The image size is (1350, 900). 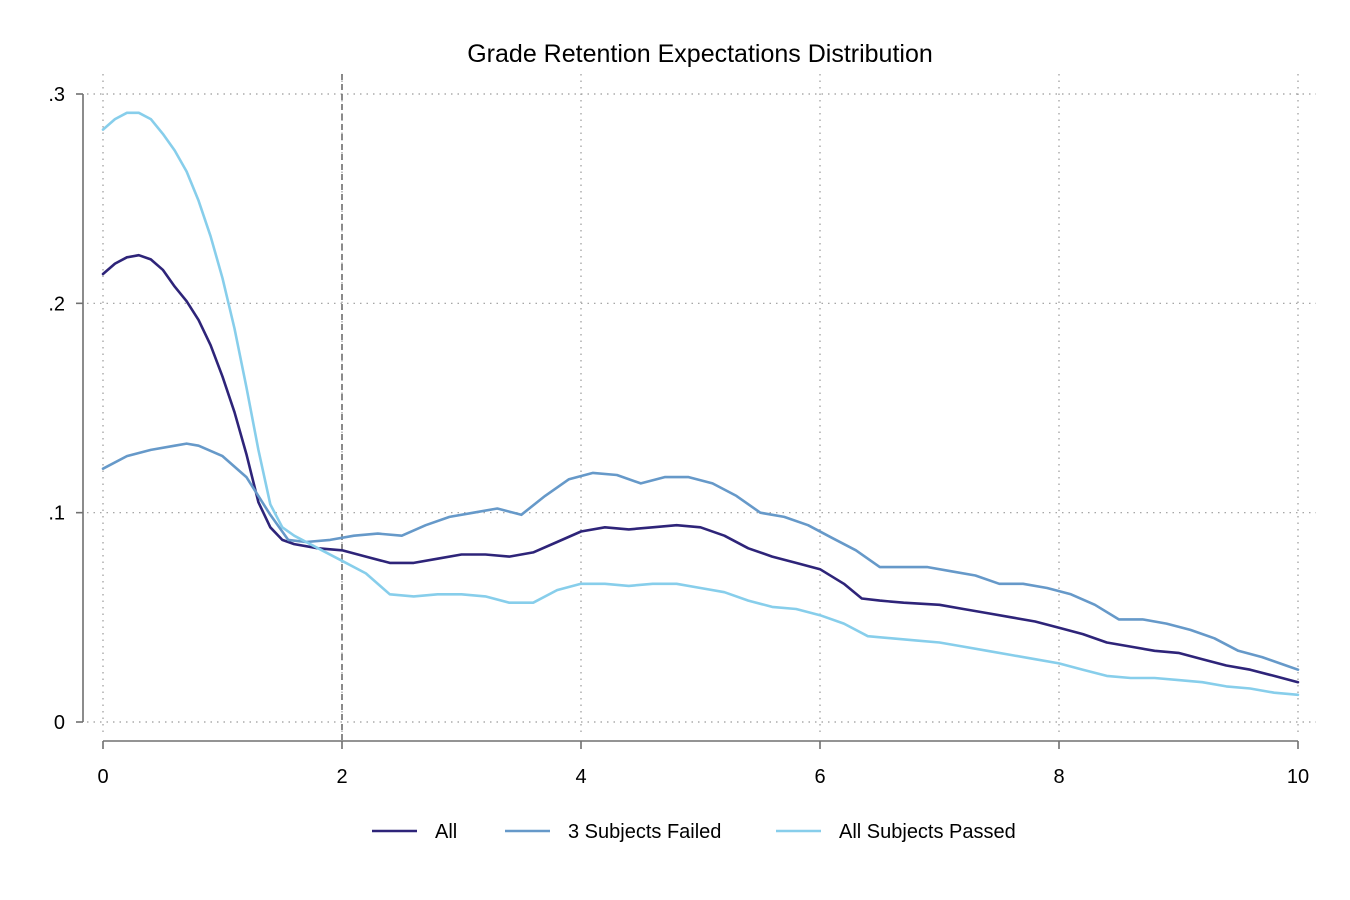 I want to click on x-tick-label-5: 10, so click(x=1298, y=777).